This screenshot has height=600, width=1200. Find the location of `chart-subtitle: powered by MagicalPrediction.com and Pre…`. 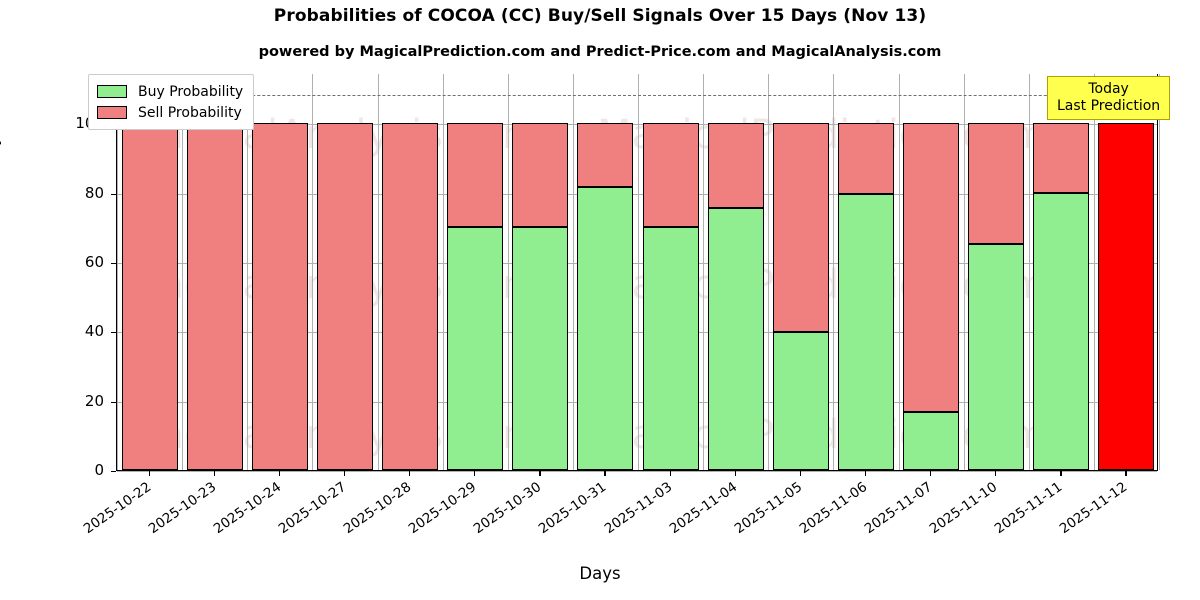

chart-subtitle: powered by MagicalPrediction.com and Pre… is located at coordinates (600, 52).